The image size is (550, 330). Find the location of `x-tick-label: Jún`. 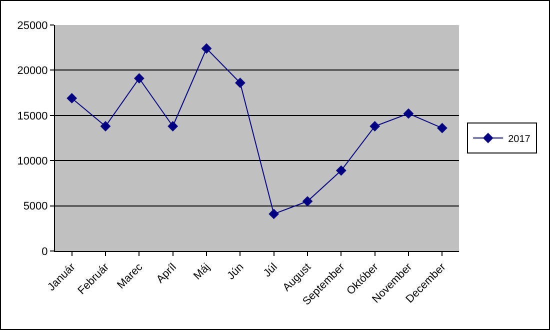

x-tick-label: Jún is located at coordinates (235, 271).